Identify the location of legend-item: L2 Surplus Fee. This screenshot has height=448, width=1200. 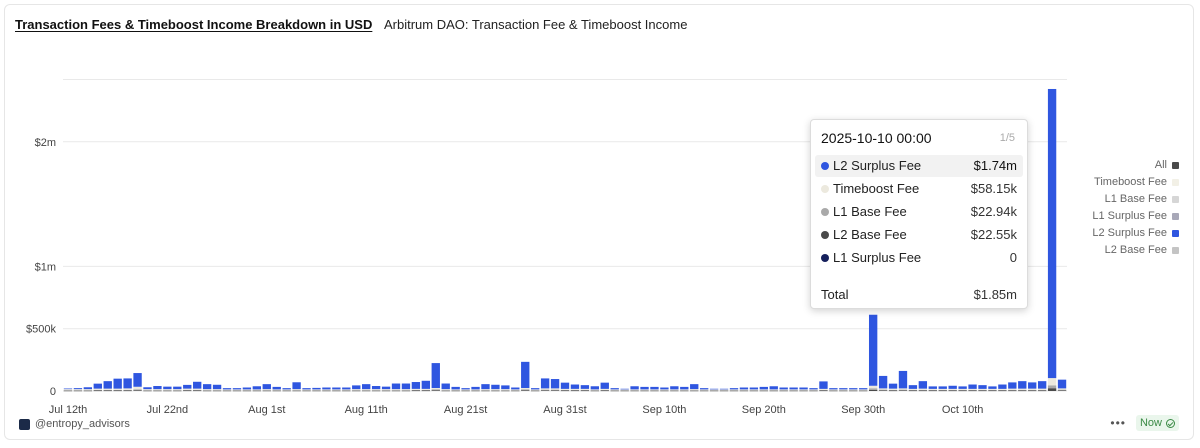
(1135, 233).